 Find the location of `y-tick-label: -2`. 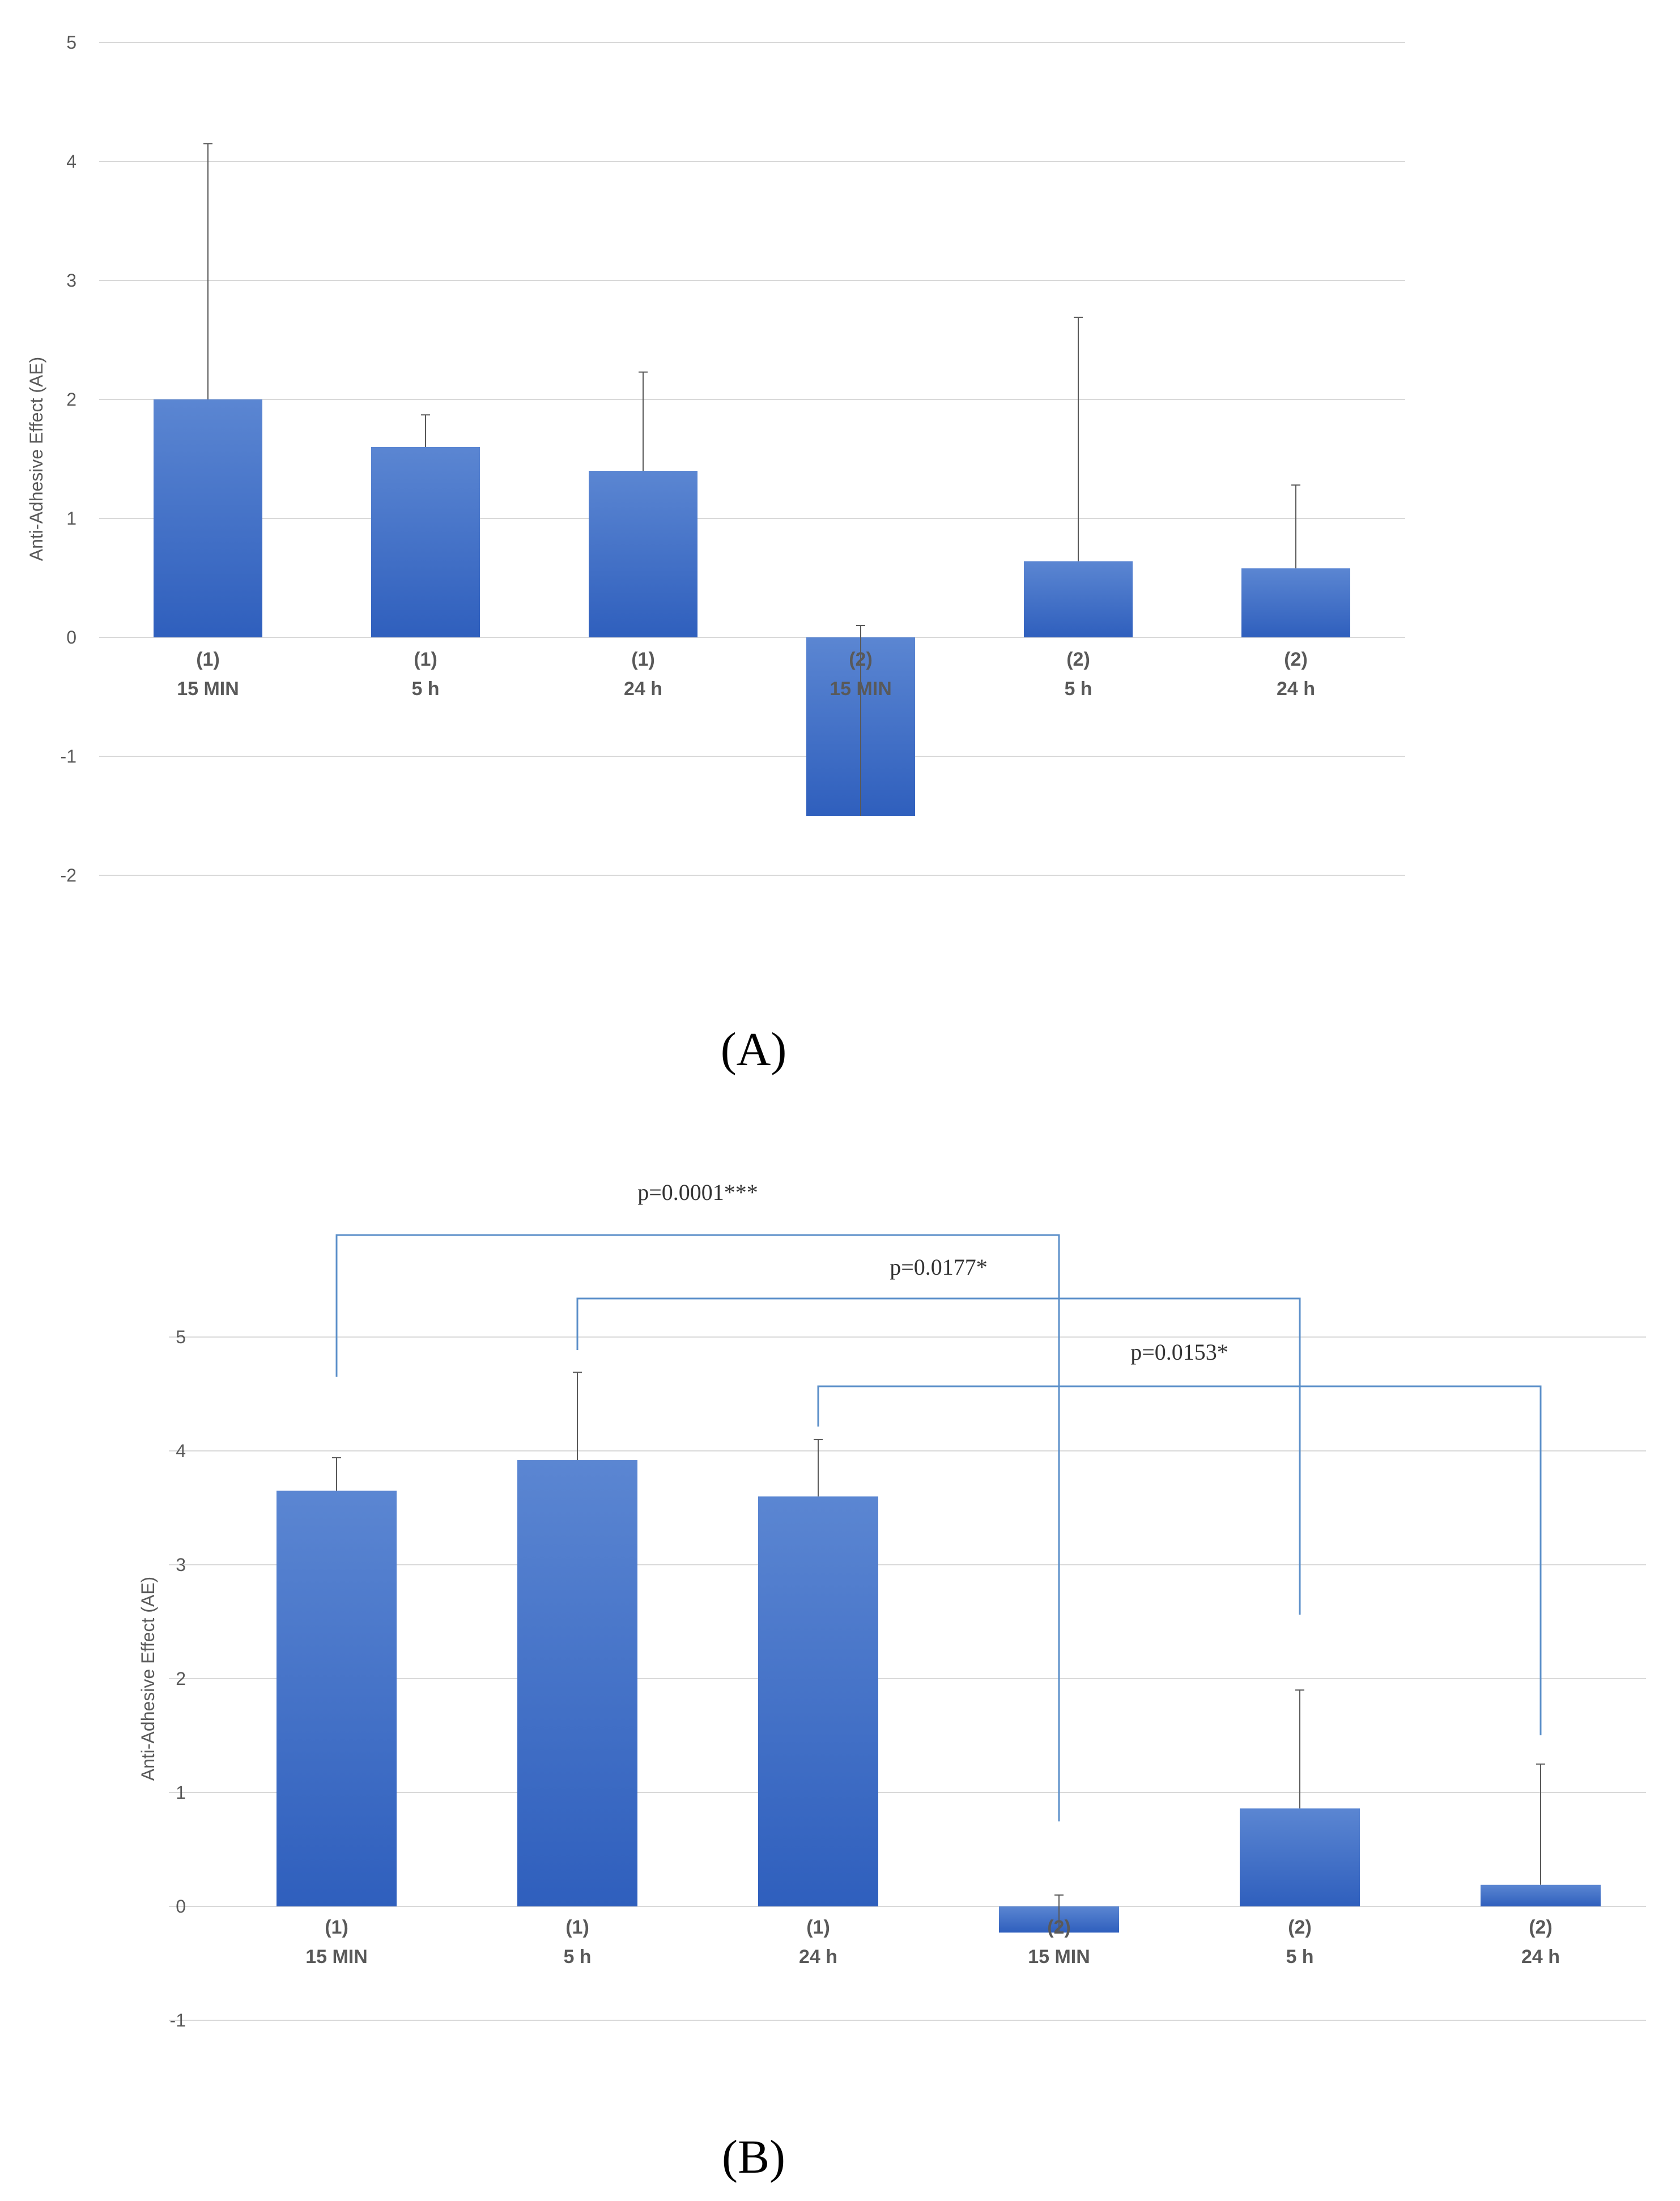

y-tick-label: -2 is located at coordinates (69, 875).